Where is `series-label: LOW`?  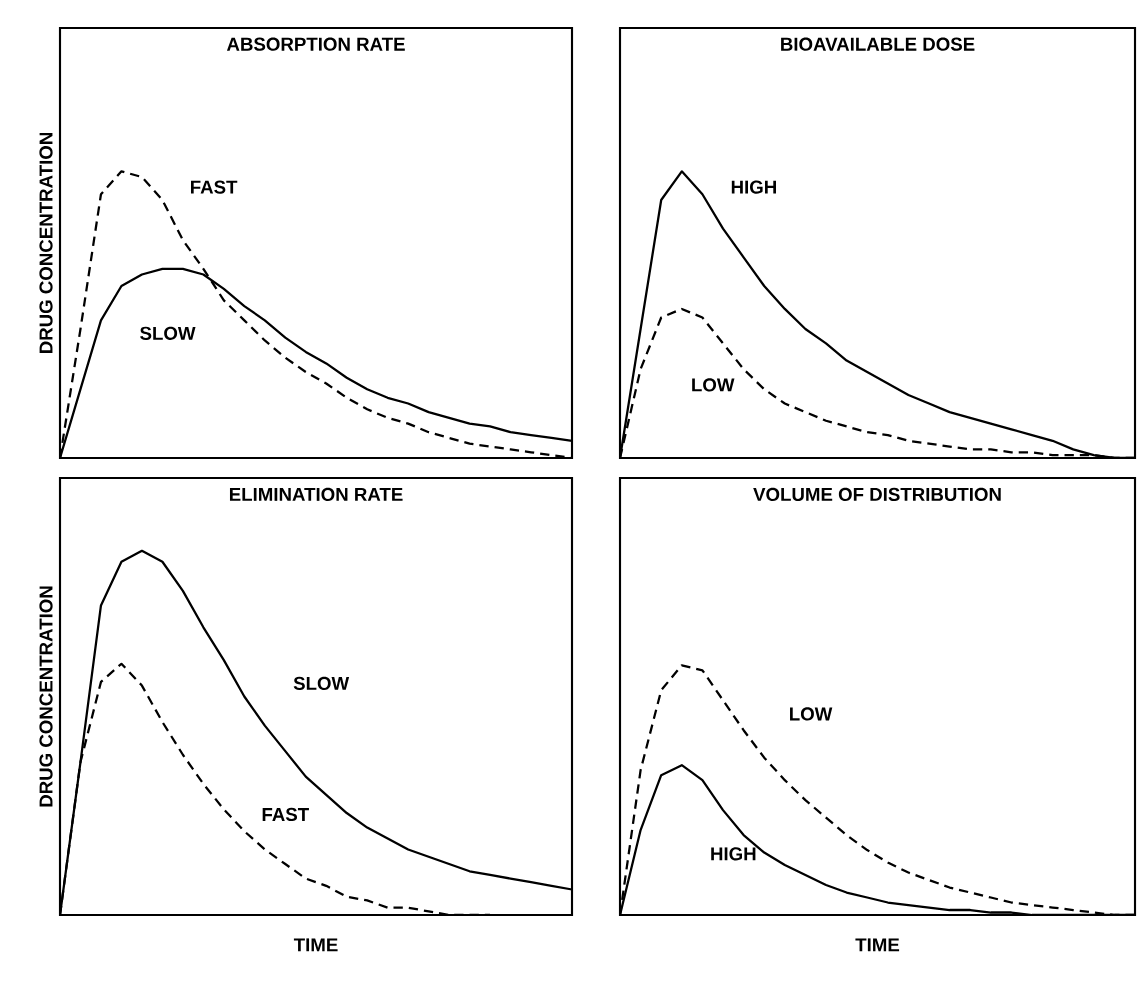
series-label: LOW is located at coordinates (713, 385).